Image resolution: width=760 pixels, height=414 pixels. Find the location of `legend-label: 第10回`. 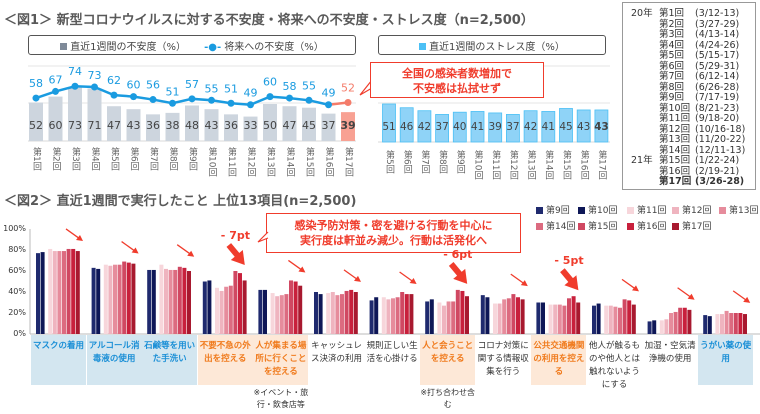

legend-label: 第10回 is located at coordinates (603, 211).